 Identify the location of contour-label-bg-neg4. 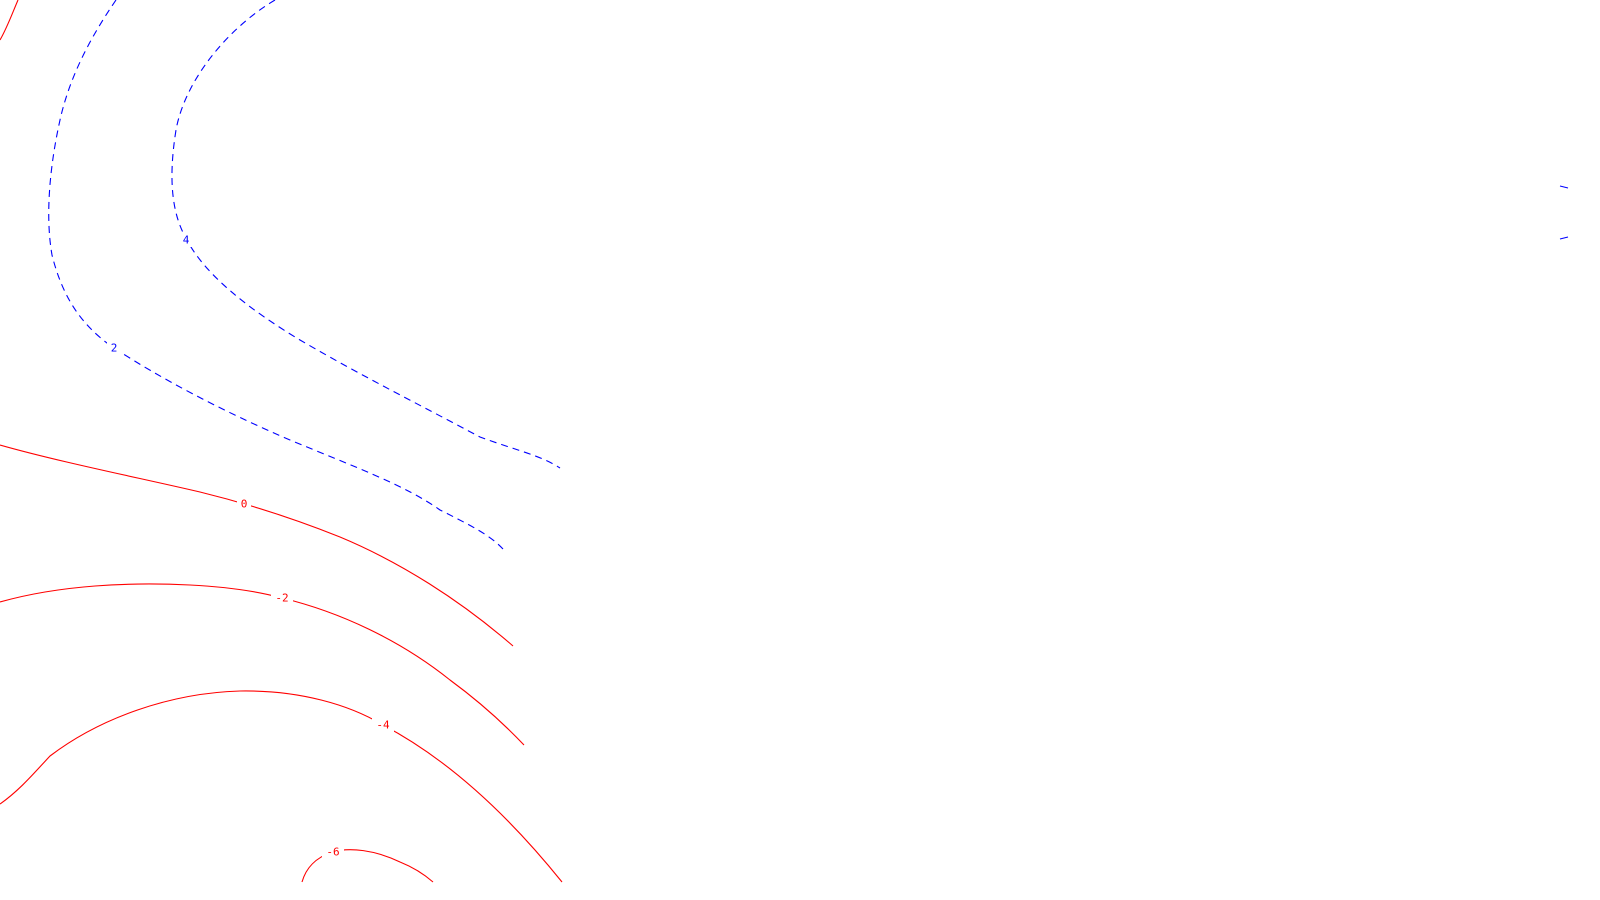
(383, 725).